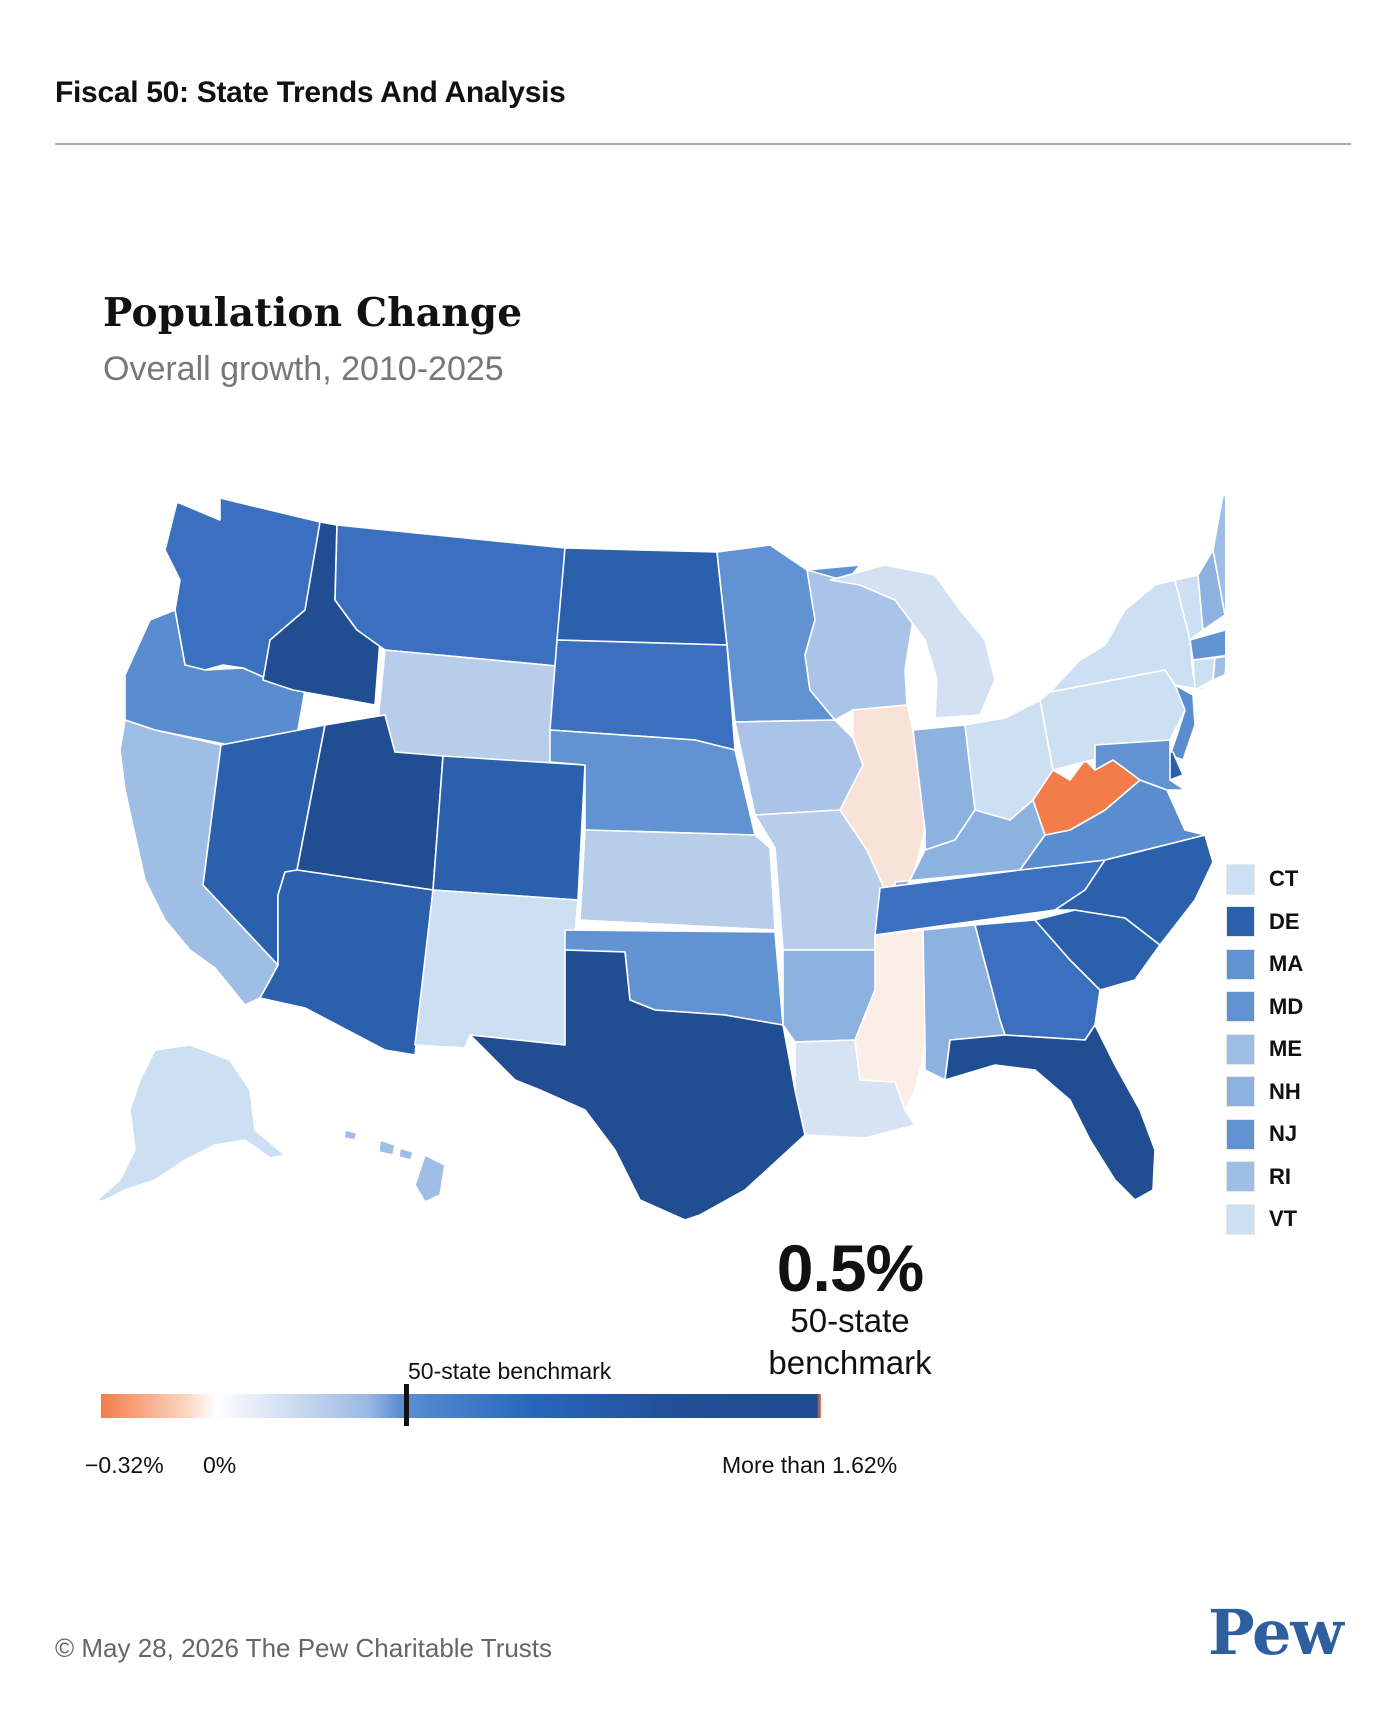 Image resolution: width=1400 pixels, height=1718 pixels. Describe the element at coordinates (799, 767) in the screenshot. I see `state-IA` at that location.